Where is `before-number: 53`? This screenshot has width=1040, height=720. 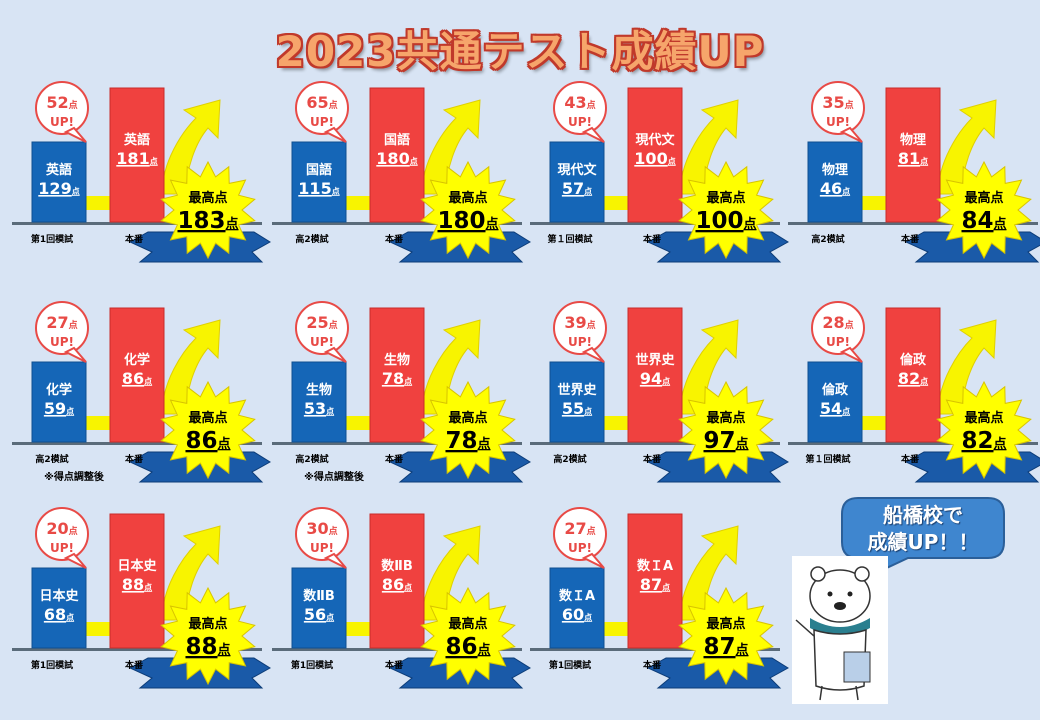
before-number: 53 is located at coordinates (315, 408).